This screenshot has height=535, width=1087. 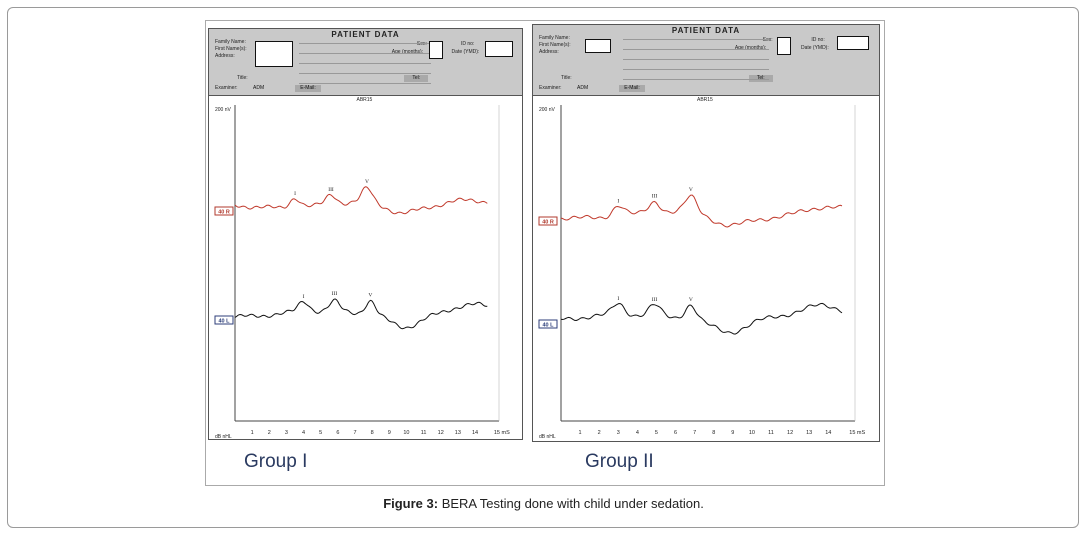 I want to click on x-unit-label: dB nHL, so click(x=547, y=437).